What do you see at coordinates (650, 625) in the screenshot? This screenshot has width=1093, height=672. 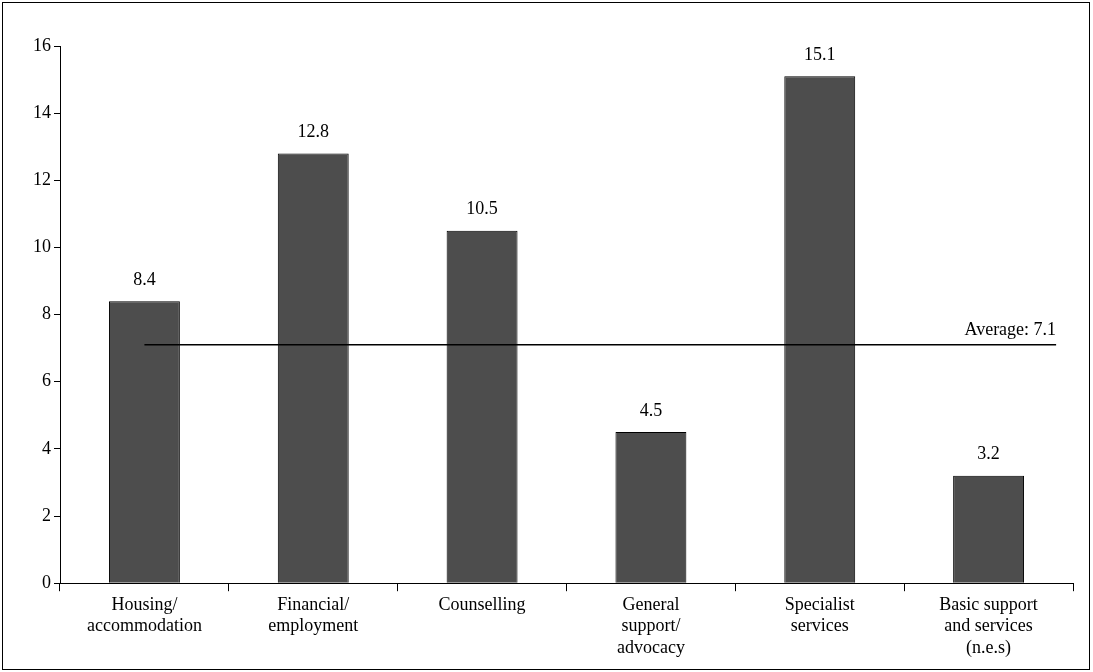 I see `x-tick-label: General support/ advocacy` at bounding box center [650, 625].